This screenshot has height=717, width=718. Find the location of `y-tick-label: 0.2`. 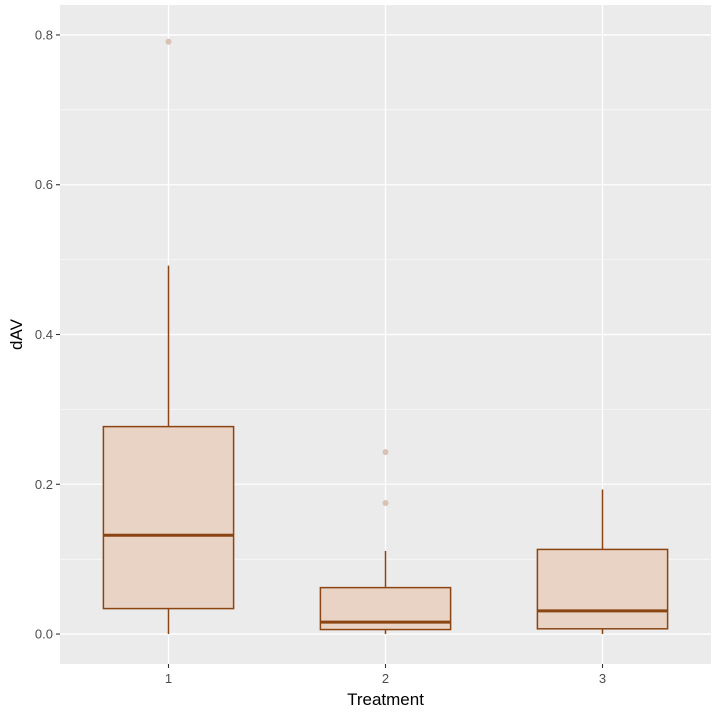

y-tick-label: 0.2 is located at coordinates (44, 484).